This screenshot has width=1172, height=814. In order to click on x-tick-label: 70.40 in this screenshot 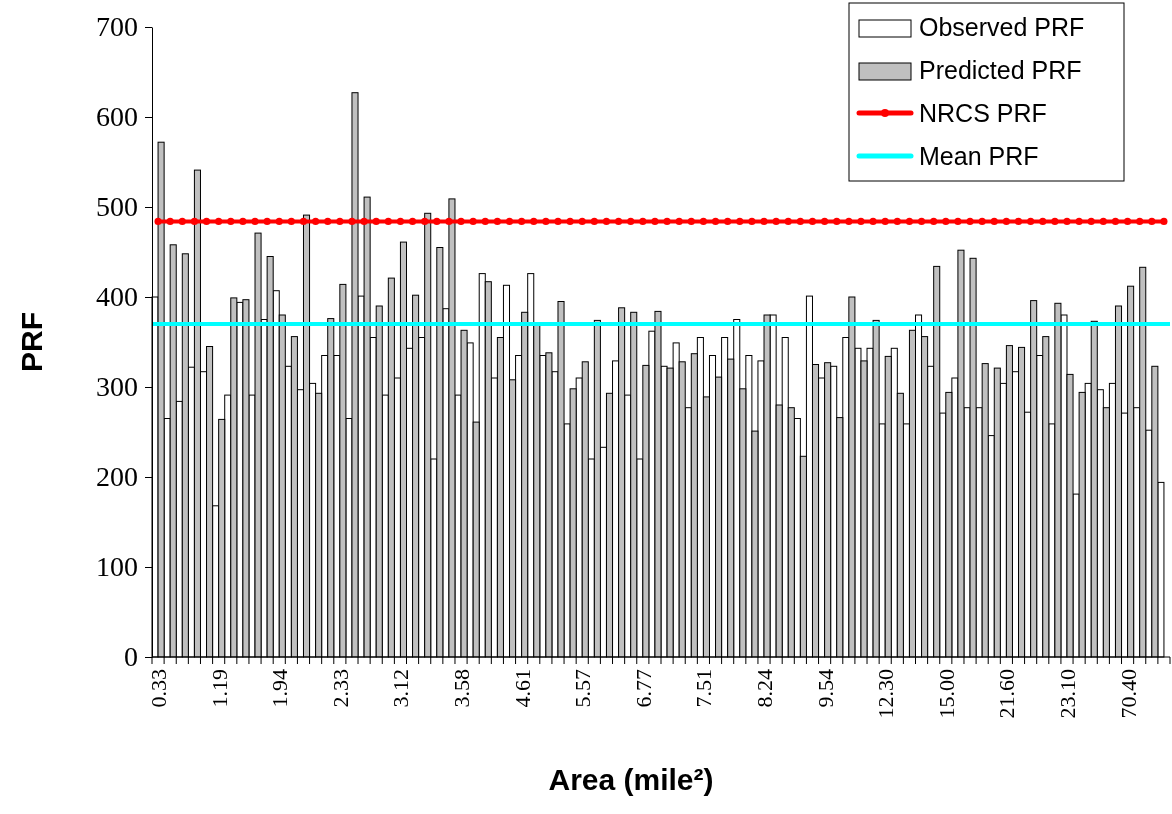, I will do `click(1128, 694)`.